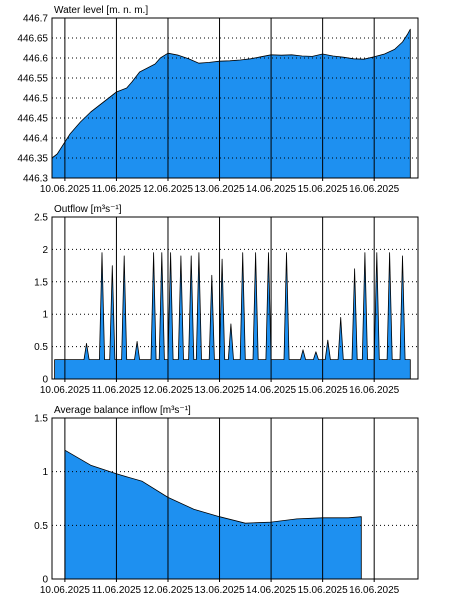  I want to click on balance-inflow-x-tick-label: 12.06.2025, so click(168, 590).